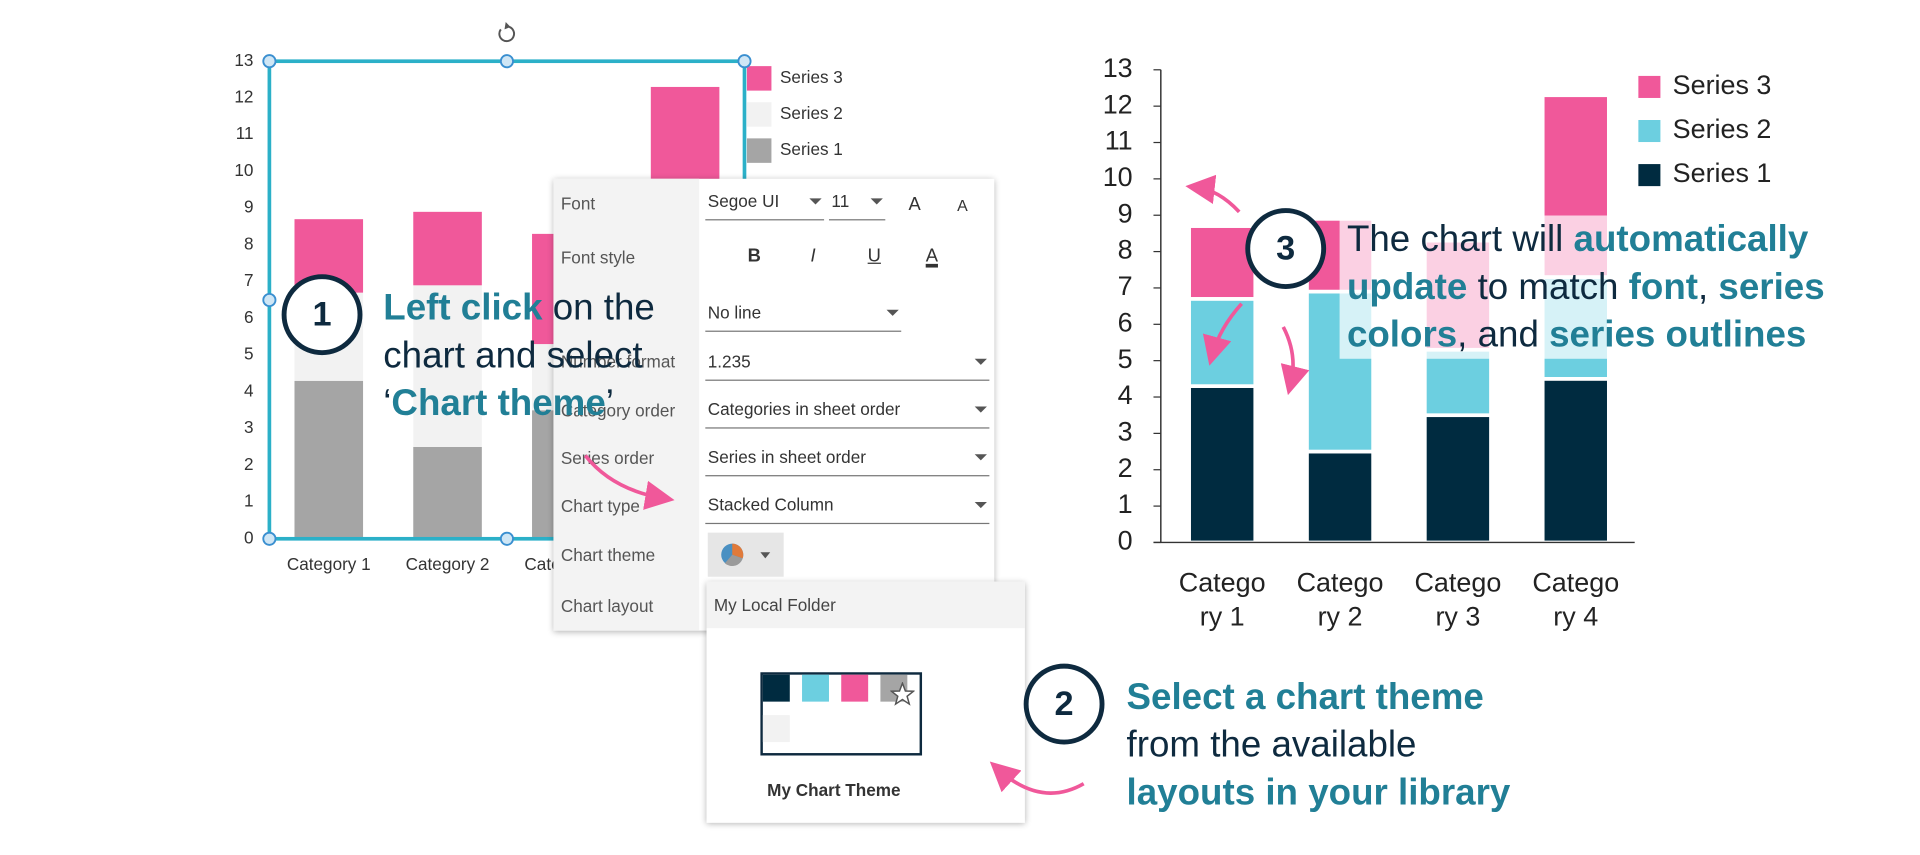 This screenshot has width=1920, height=855. I want to click on dropdown: No line, so click(803, 315).